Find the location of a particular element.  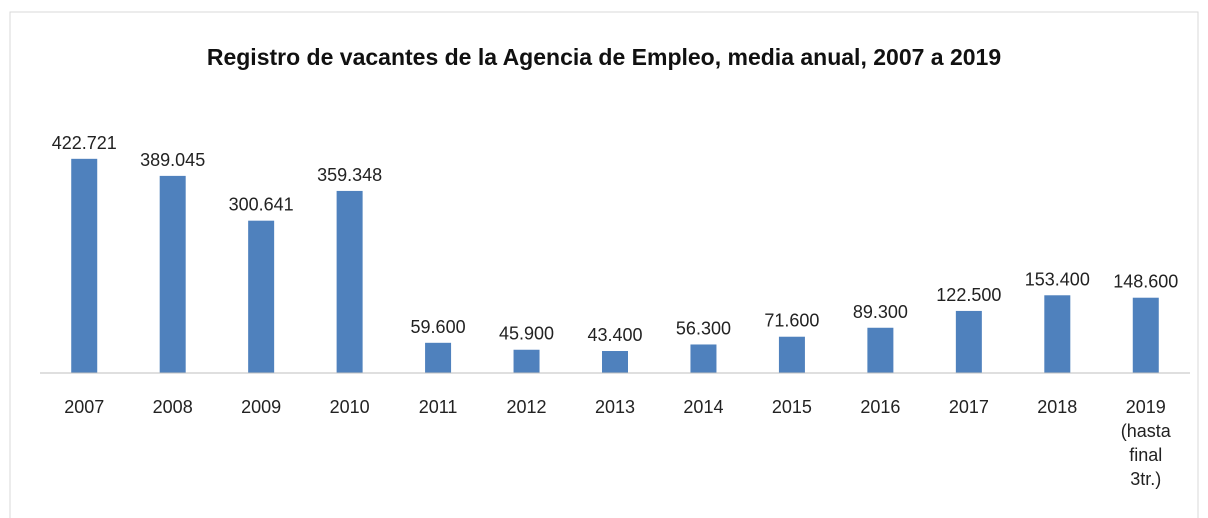

data-label: 359.348 is located at coordinates (349, 175).